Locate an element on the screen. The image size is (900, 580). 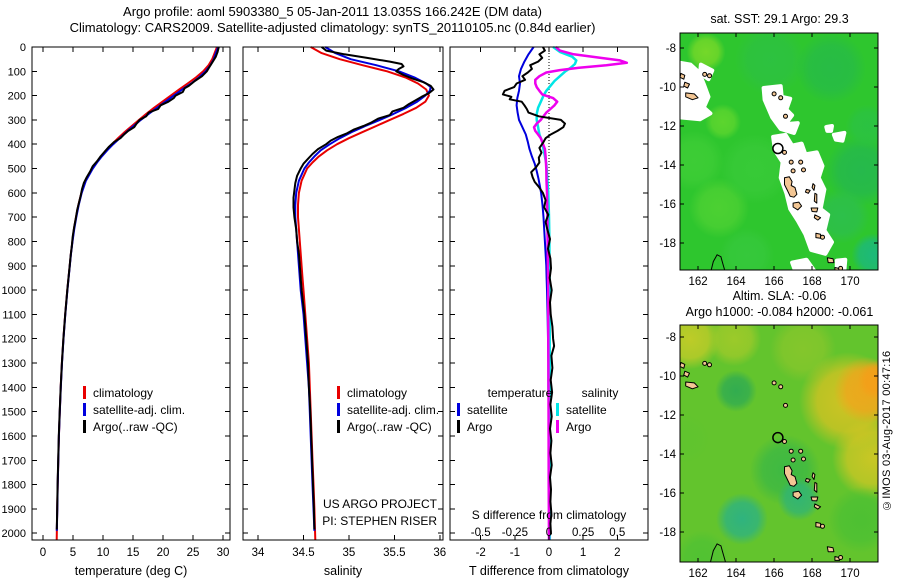
climatology-salinity-curve is located at coordinates (363, 293).